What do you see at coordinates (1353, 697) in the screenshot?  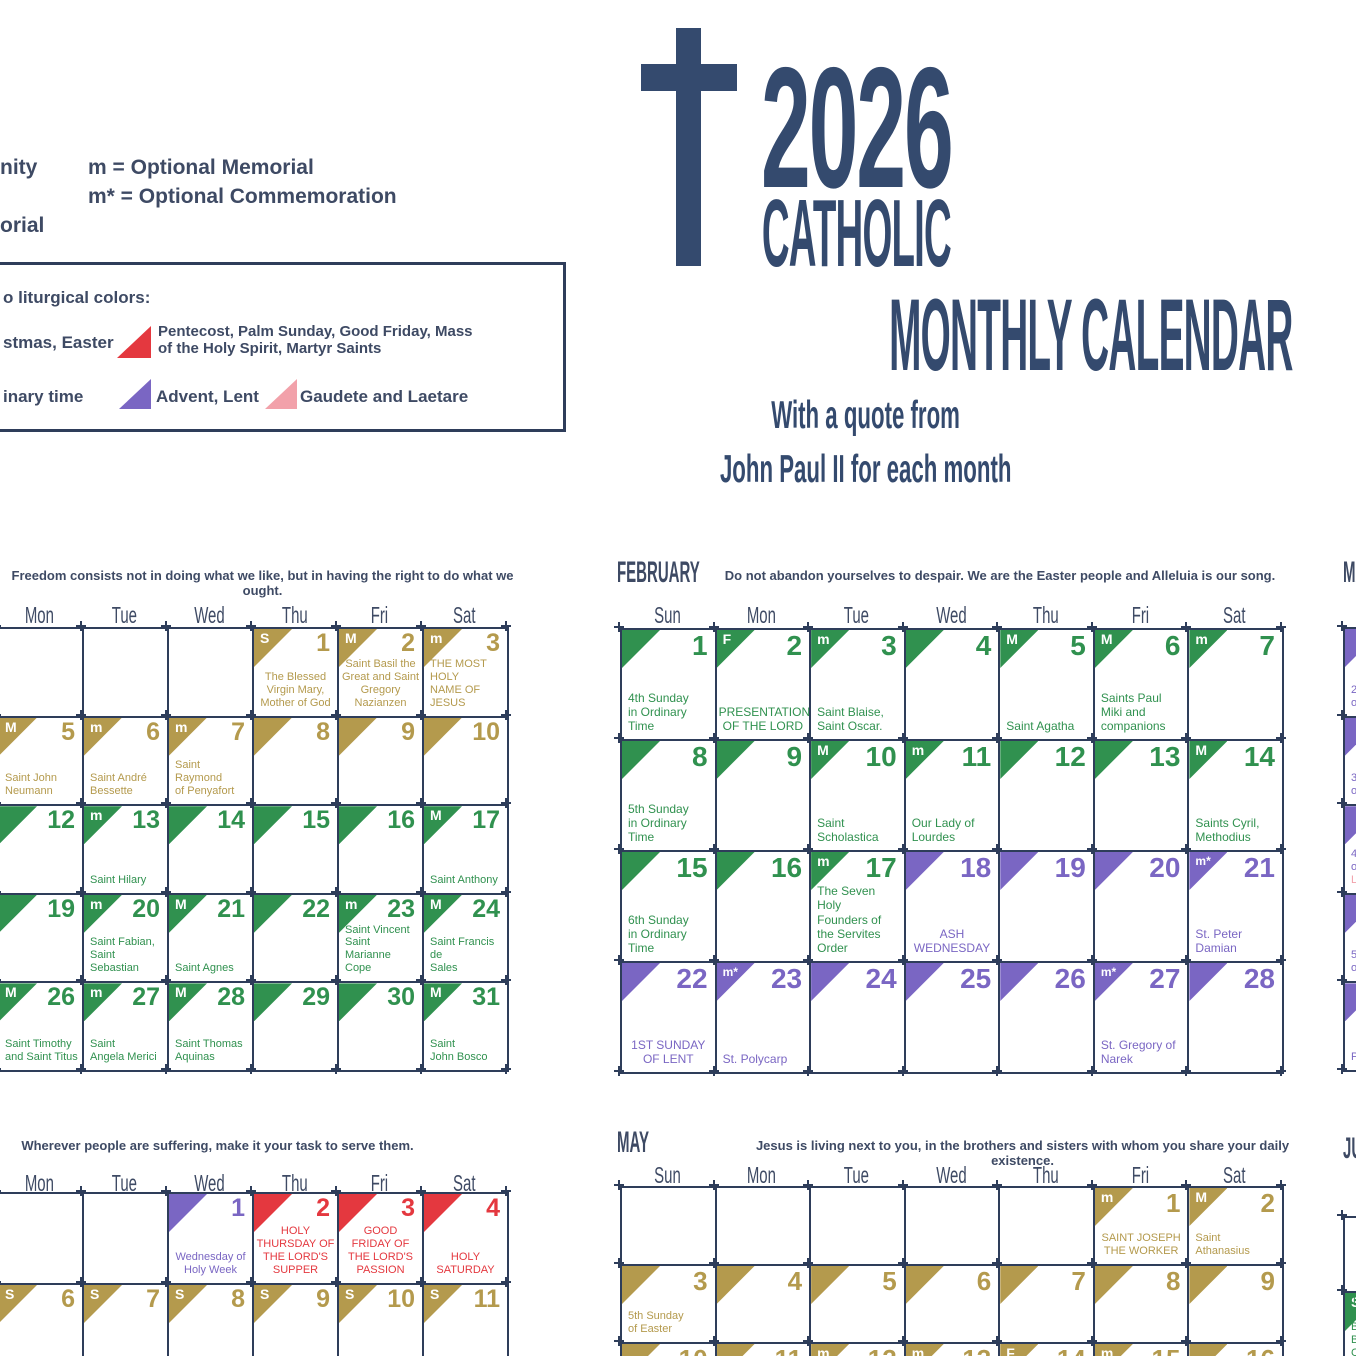 I see `feast-label: 2nd Sunday of Lent` at bounding box center [1353, 697].